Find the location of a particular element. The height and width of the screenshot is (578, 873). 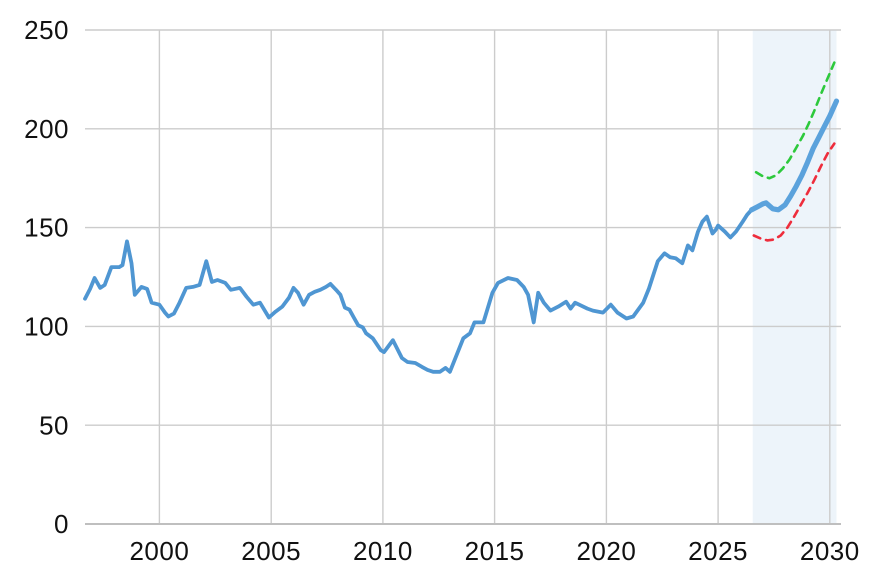

y-tick-label: 0 is located at coordinates (61, 524).